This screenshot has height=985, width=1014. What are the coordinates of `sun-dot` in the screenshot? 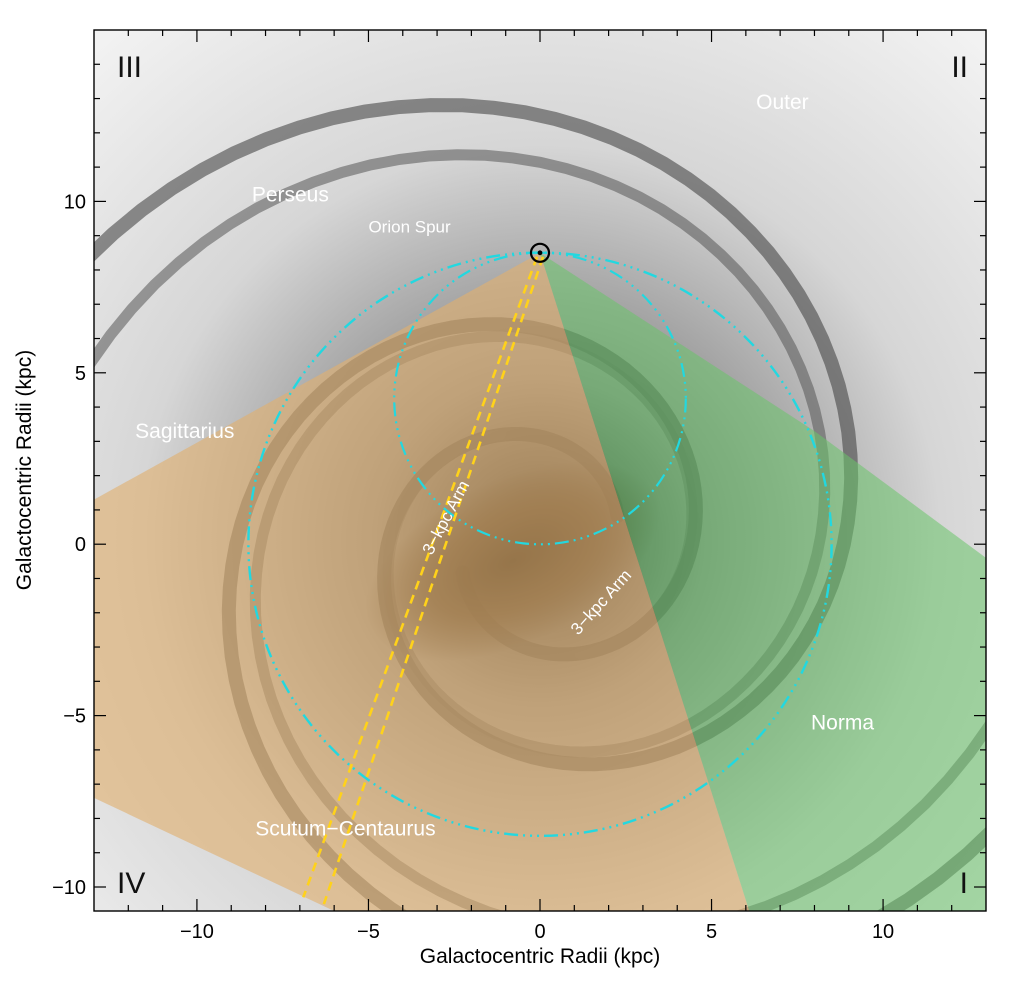 It's located at (540, 253).